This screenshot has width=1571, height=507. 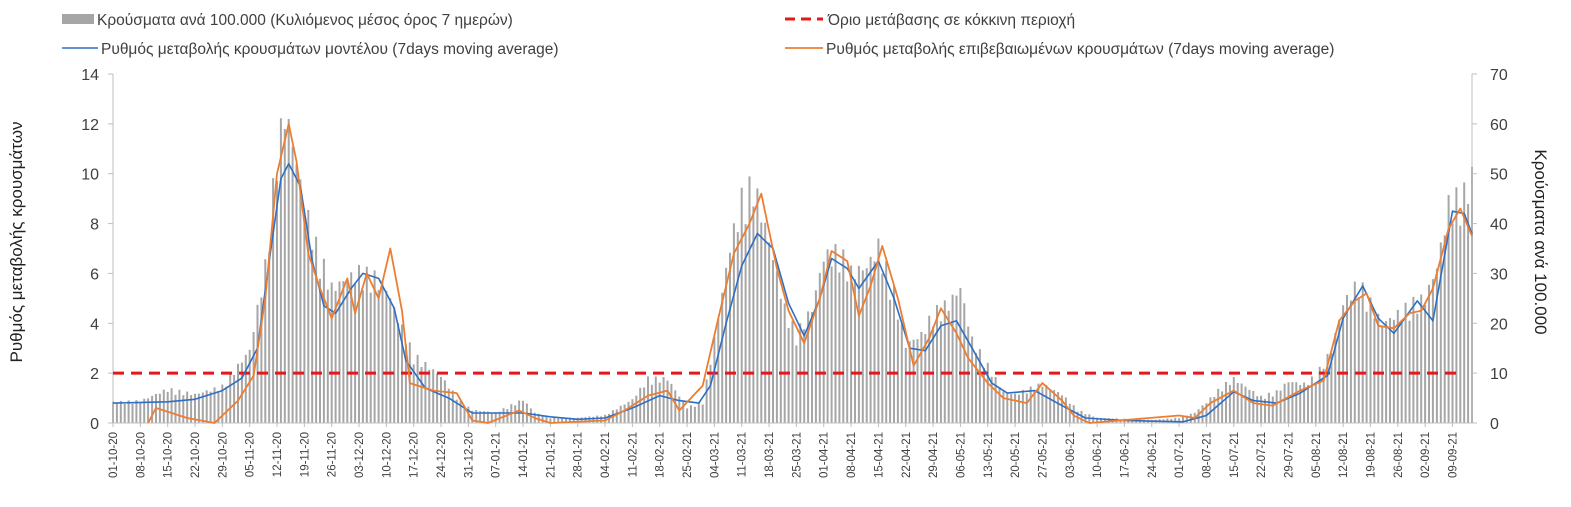 I want to click on x-tick-label: 22-10-20, so click(x=196, y=455).